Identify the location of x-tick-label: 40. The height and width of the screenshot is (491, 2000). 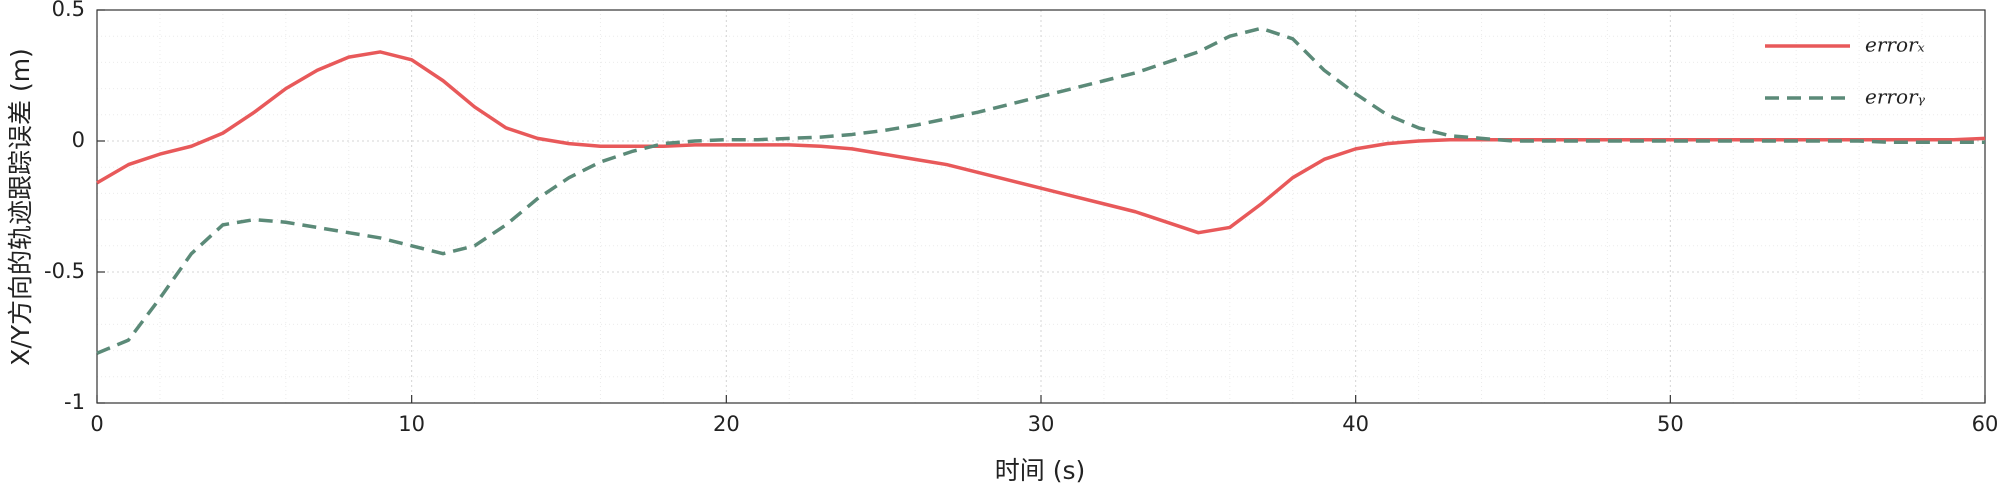
(1355, 424).